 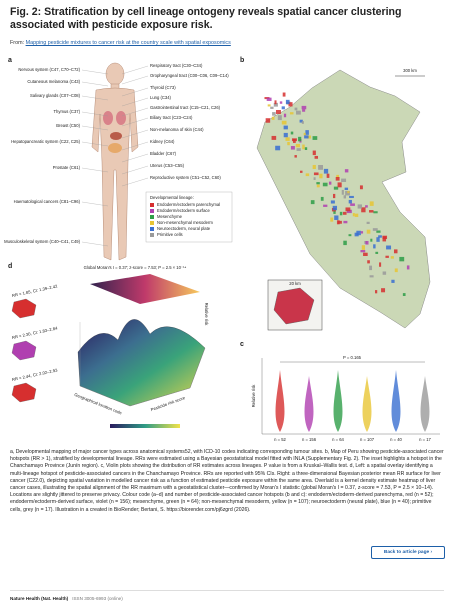 I want to click on body-label: Haematological cancers (C81–C96), so click(x=47, y=201).